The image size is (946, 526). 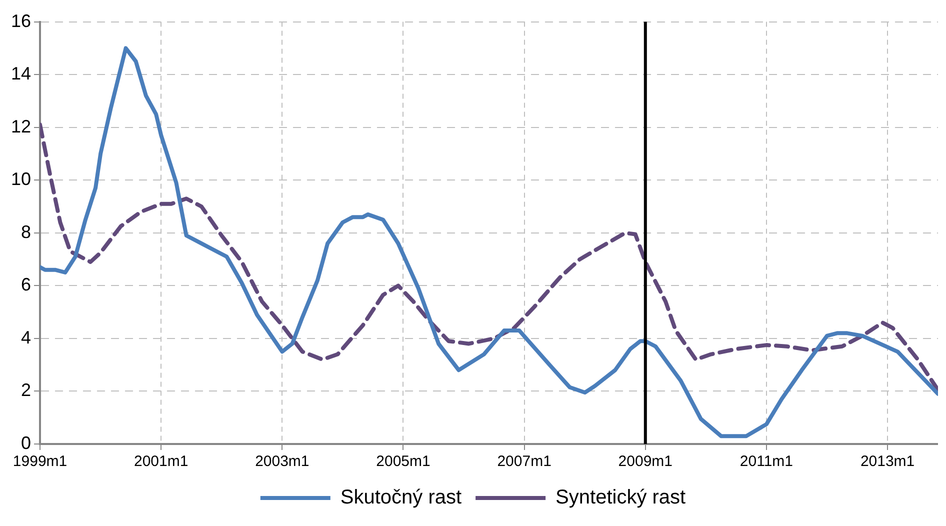 I want to click on y-tick-label: 14, so click(x=21, y=74).